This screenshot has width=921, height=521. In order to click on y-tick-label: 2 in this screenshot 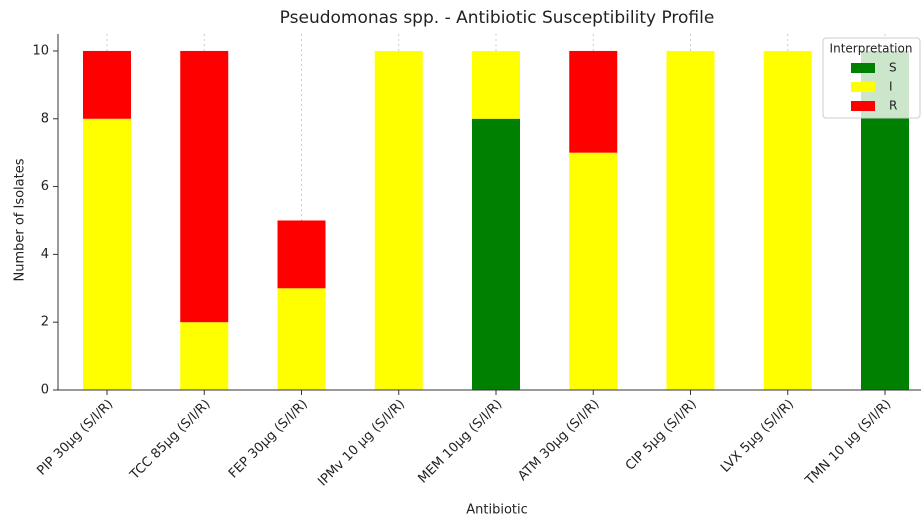, I will do `click(45, 322)`.